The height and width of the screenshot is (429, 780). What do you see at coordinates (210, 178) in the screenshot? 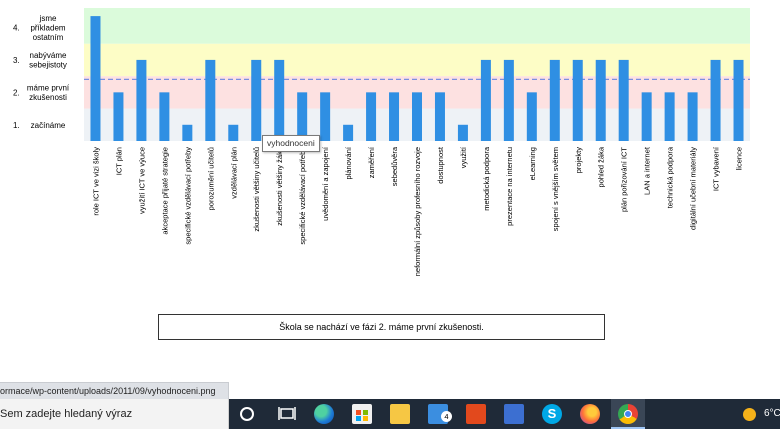
I see `x-tick-label: porozumění učitelů` at bounding box center [210, 178].